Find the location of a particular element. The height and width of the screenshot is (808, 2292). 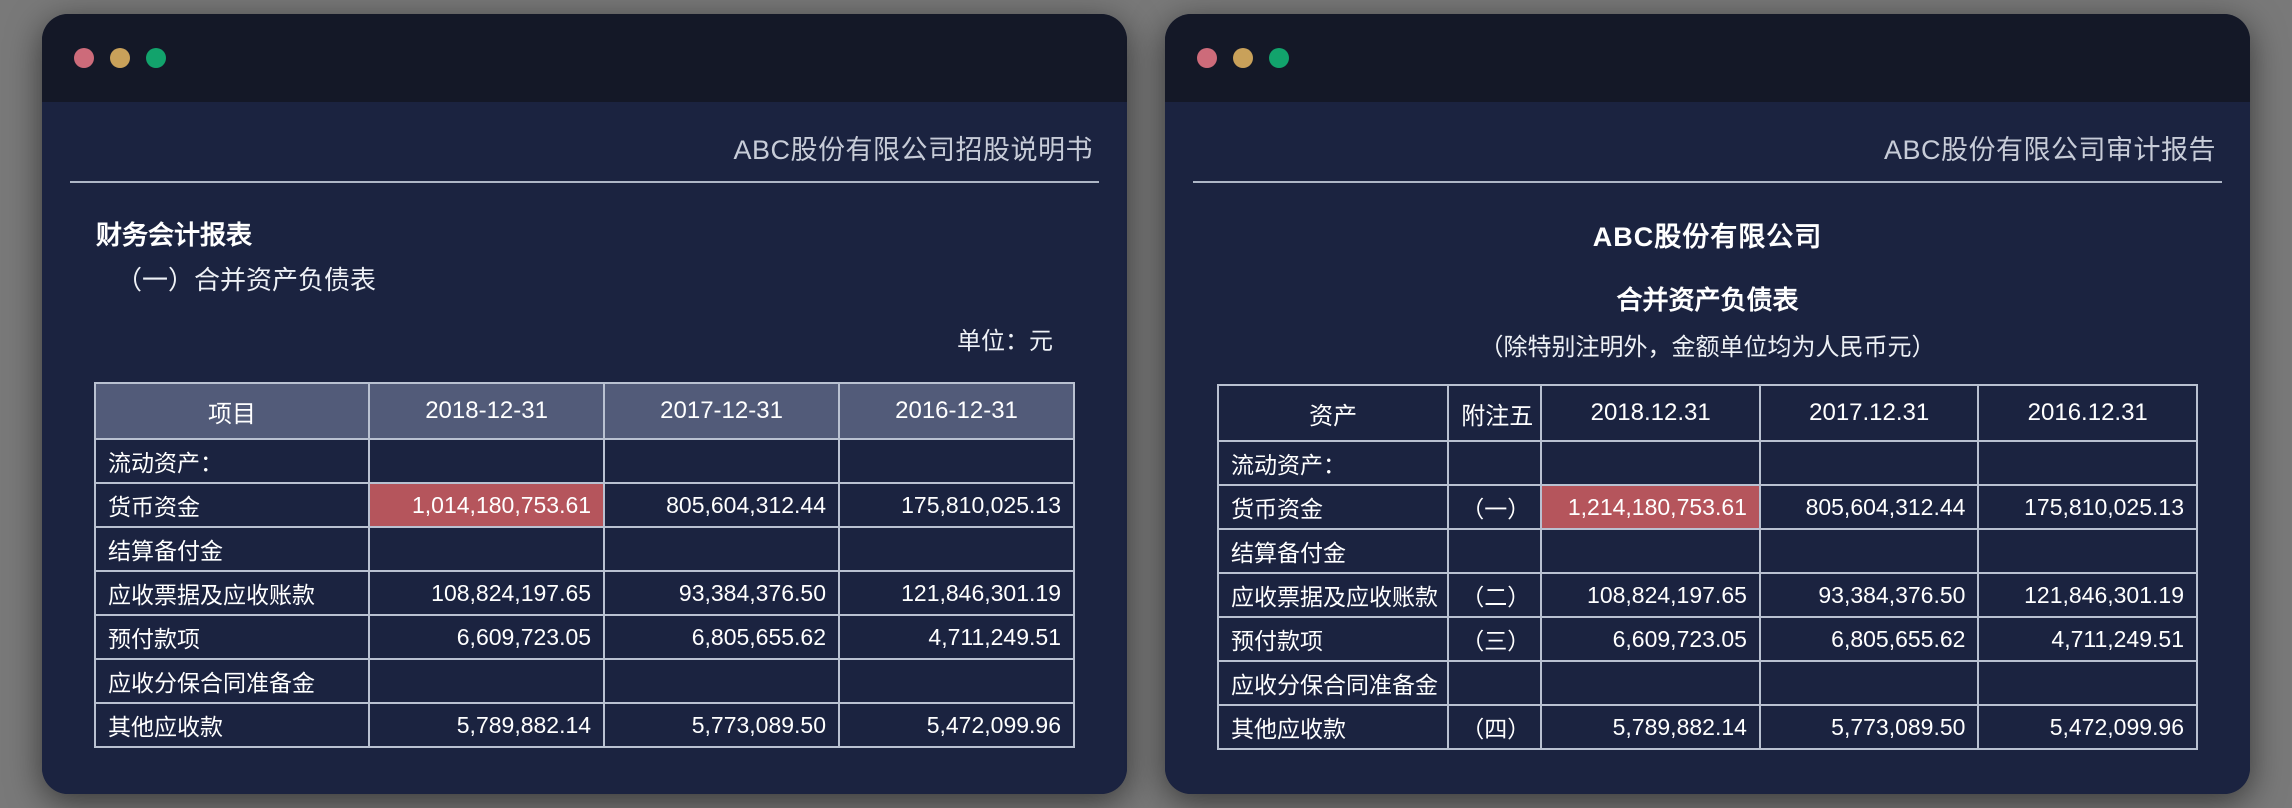

window-controls-right is located at coordinates (1243, 58).